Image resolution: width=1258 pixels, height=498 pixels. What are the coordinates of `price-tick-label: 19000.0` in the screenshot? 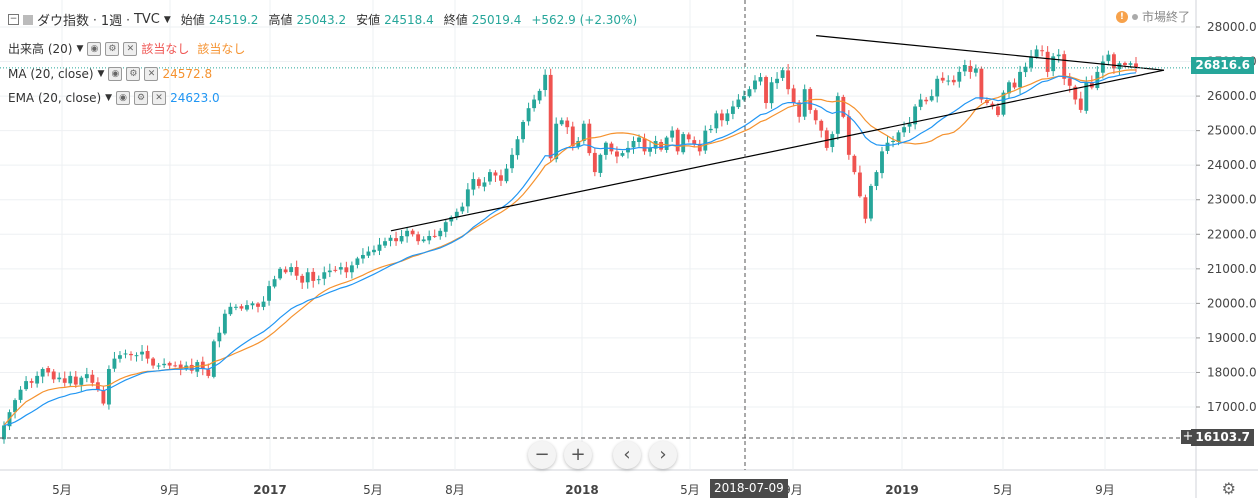 It's located at (1232, 338).